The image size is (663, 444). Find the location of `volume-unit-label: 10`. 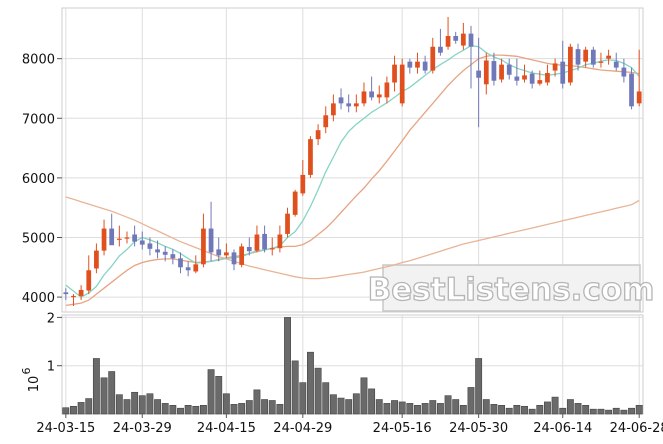

volume-unit-label: 10 is located at coordinates (34, 384).